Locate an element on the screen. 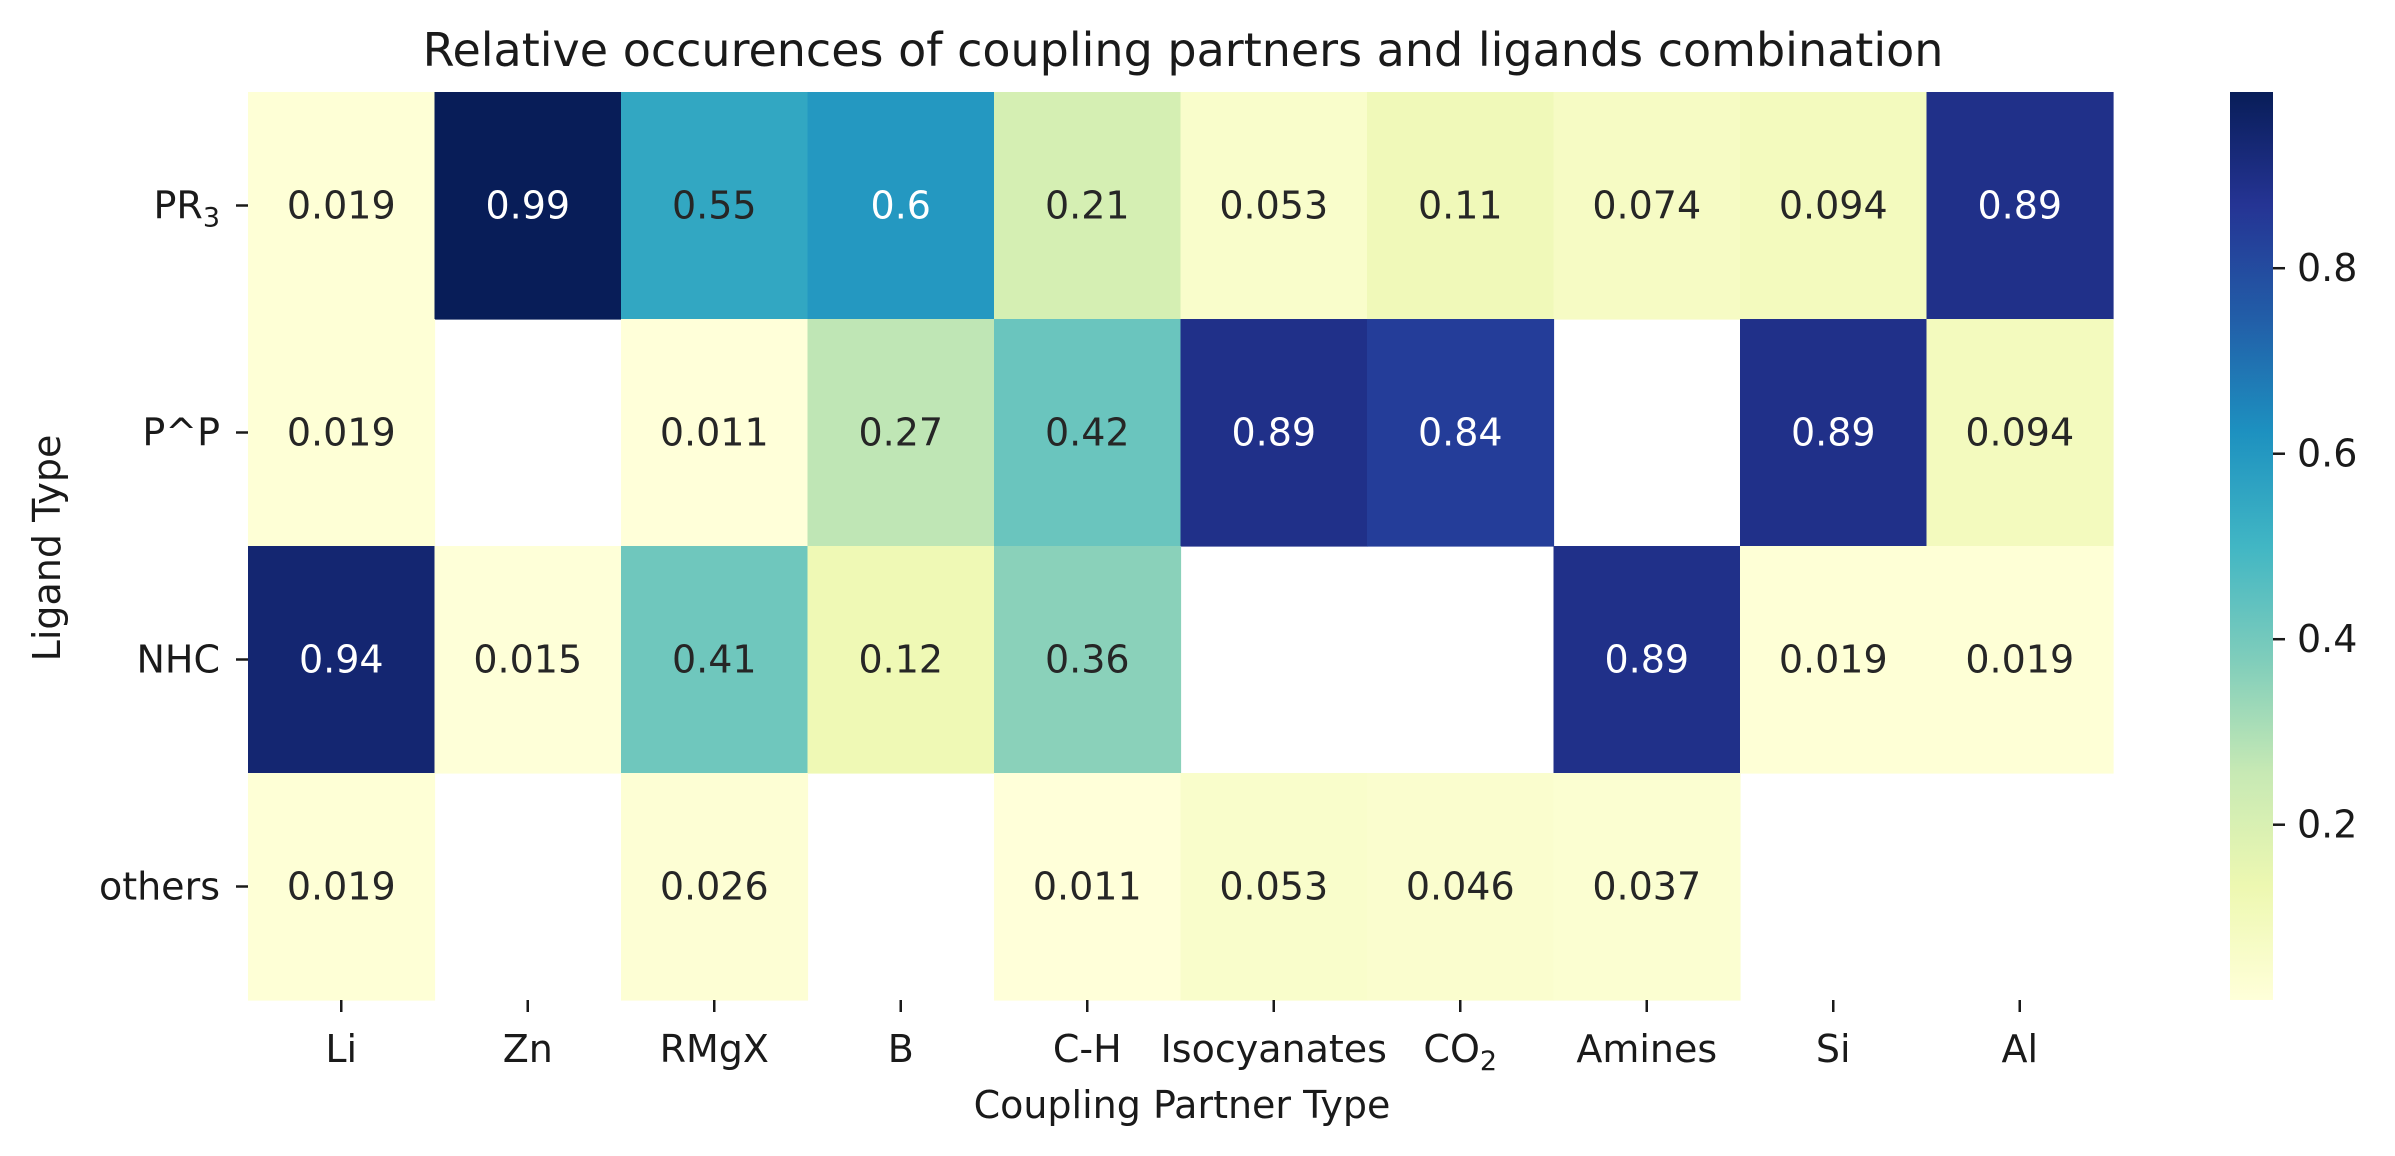 This screenshot has width=2395, height=1156. x-axis-ticks: Li Zn RMgX B C-H Isocyanates CO2 Amines Si Al is located at coordinates (1181, 1038).